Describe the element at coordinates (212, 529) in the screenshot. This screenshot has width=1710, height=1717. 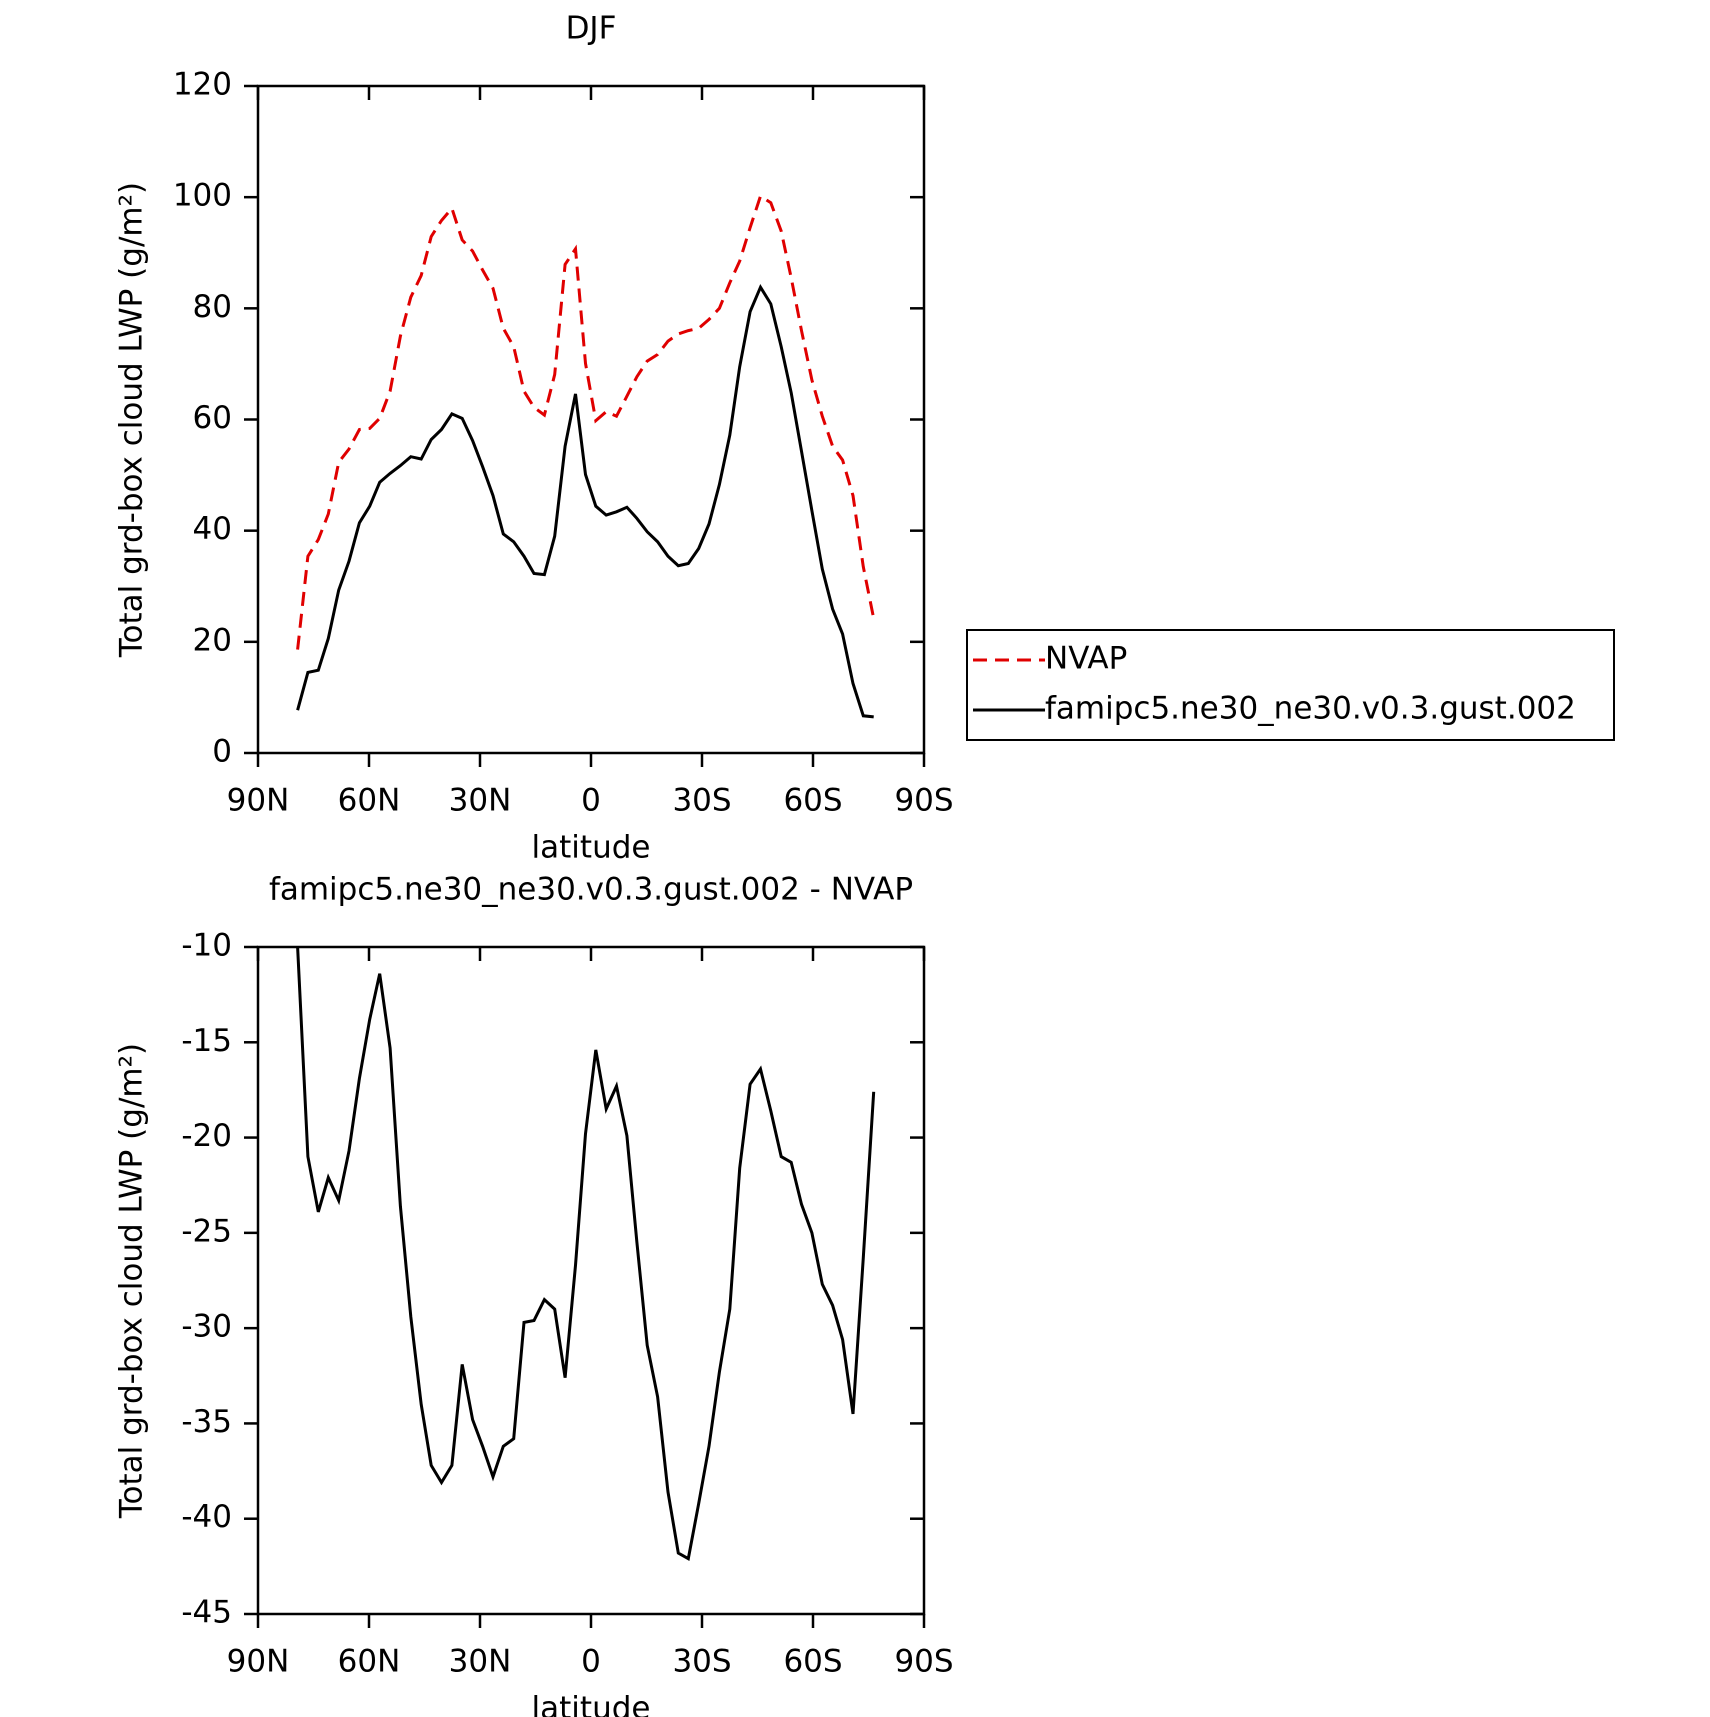
I see `y-tick-label: 40` at that location.